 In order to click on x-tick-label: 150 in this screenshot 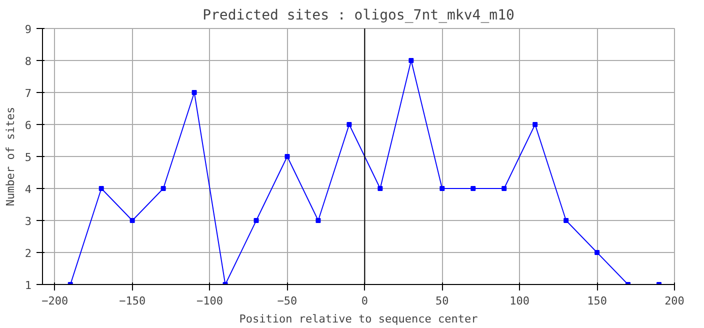, I will do `click(597, 301)`.